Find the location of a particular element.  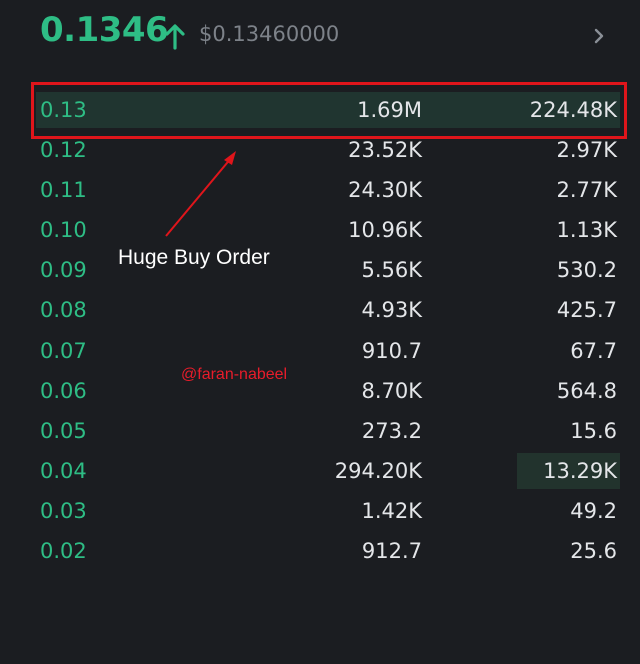

order-total: 530.2 is located at coordinates (586, 270).